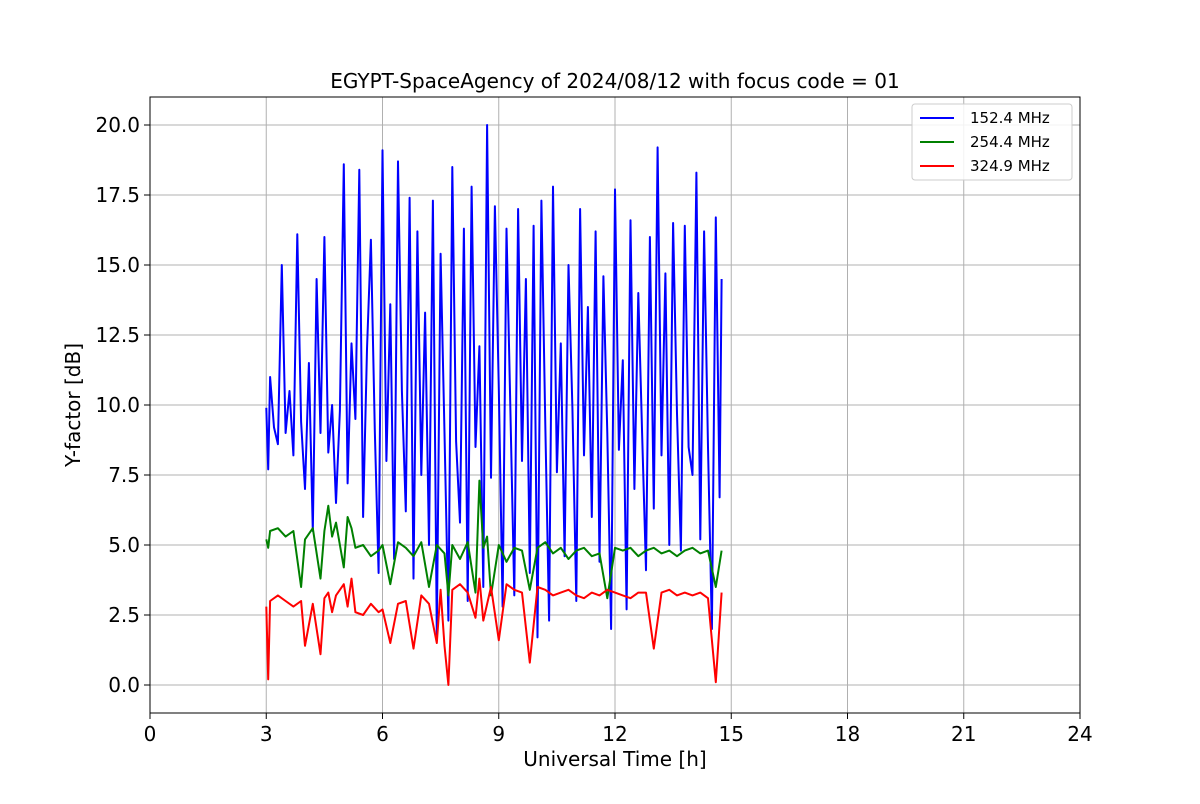 The height and width of the screenshot is (804, 1200). I want to click on y-tick-label: 7.5, so click(124, 475).